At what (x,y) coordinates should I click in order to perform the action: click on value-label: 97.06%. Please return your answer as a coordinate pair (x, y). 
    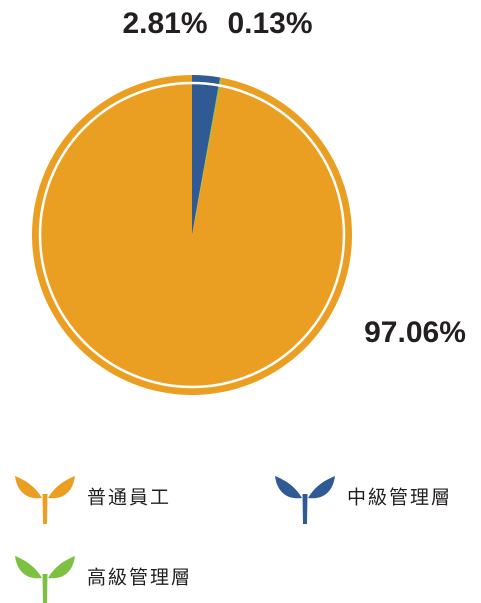
    Looking at the image, I should click on (415, 332).